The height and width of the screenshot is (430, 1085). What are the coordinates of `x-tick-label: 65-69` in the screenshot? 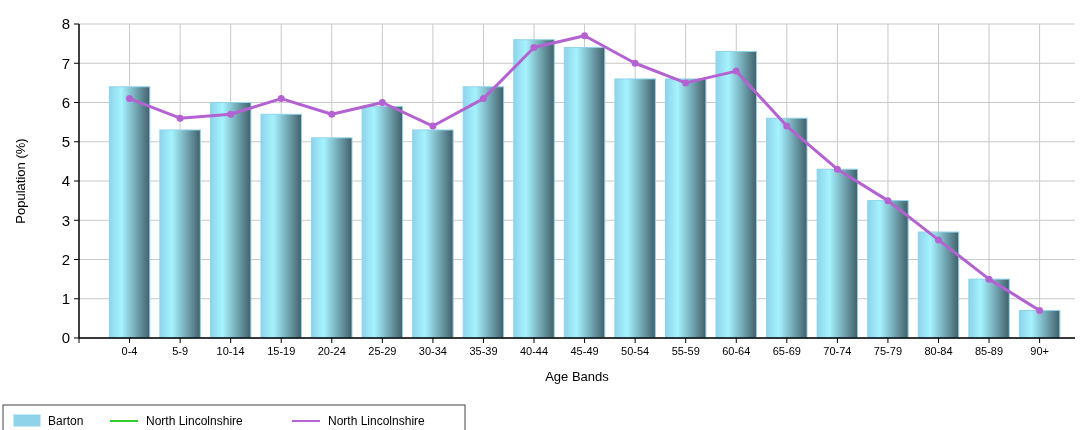 It's located at (786, 351).